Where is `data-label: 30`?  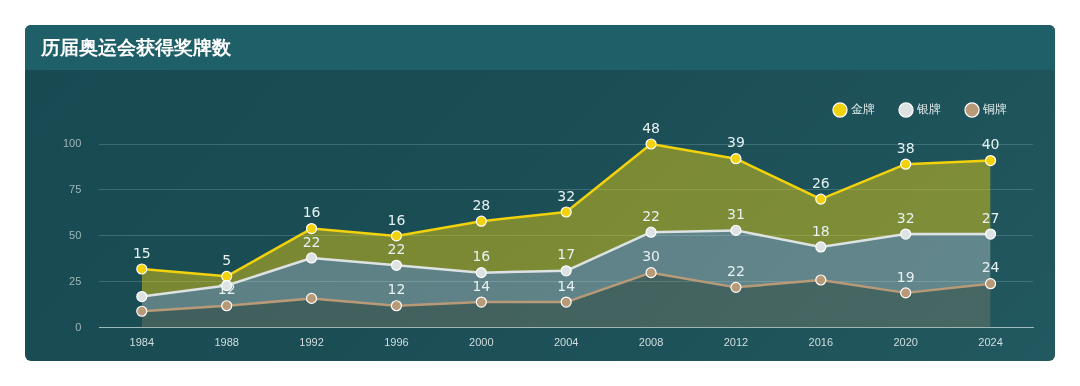
data-label: 30 is located at coordinates (651, 256).